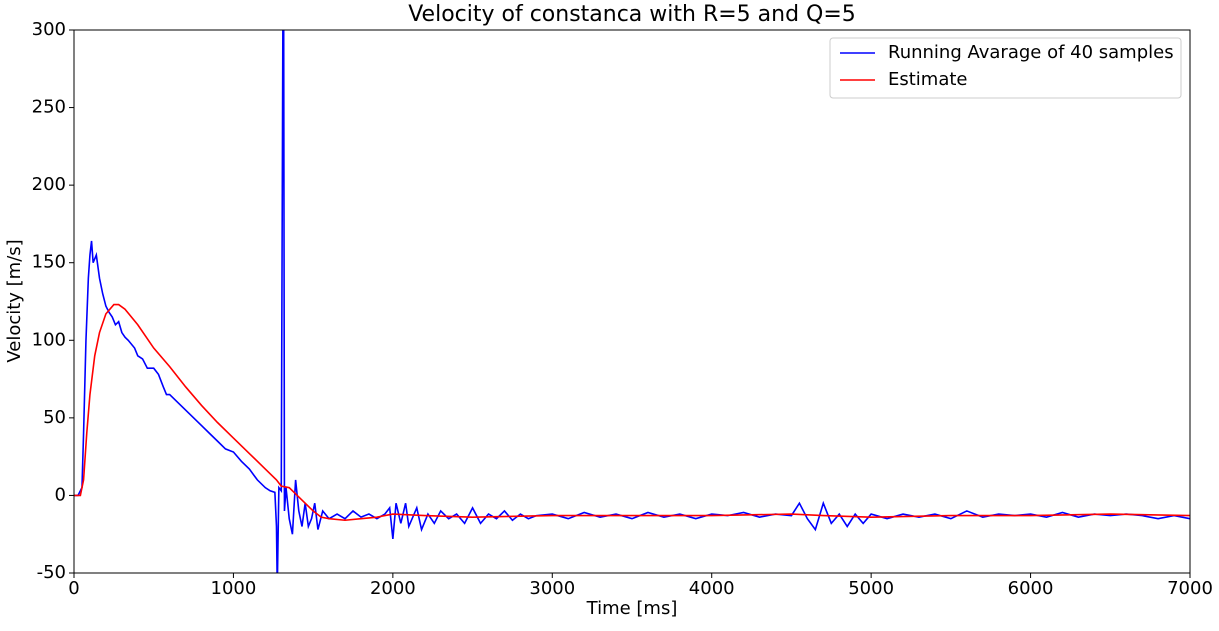 This screenshot has width=1219, height=631. I want to click on legend-label: Estimate, so click(928, 79).